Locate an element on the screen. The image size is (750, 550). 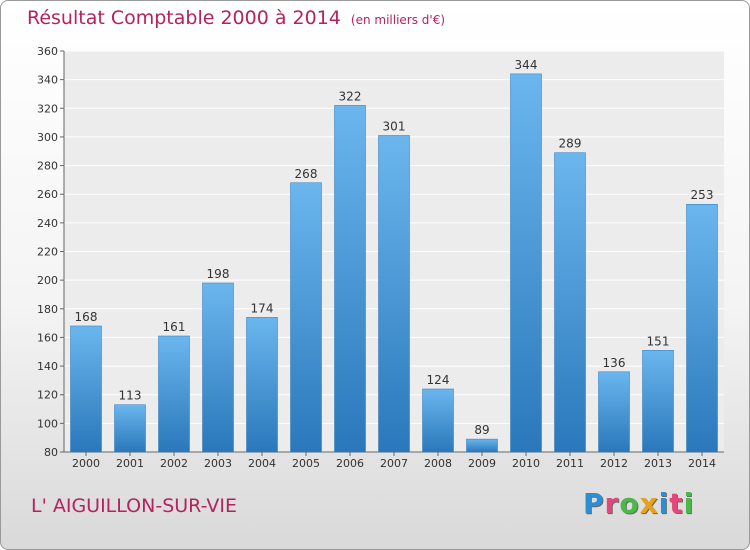
data-label: 136 is located at coordinates (614, 363).